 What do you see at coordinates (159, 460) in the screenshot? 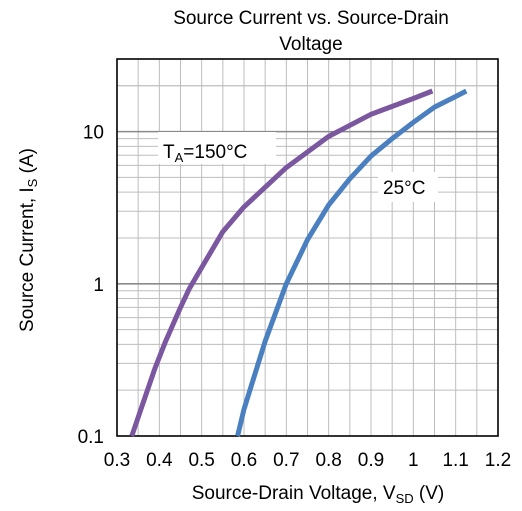
I see `x-tick-label: 0.4` at bounding box center [159, 460].